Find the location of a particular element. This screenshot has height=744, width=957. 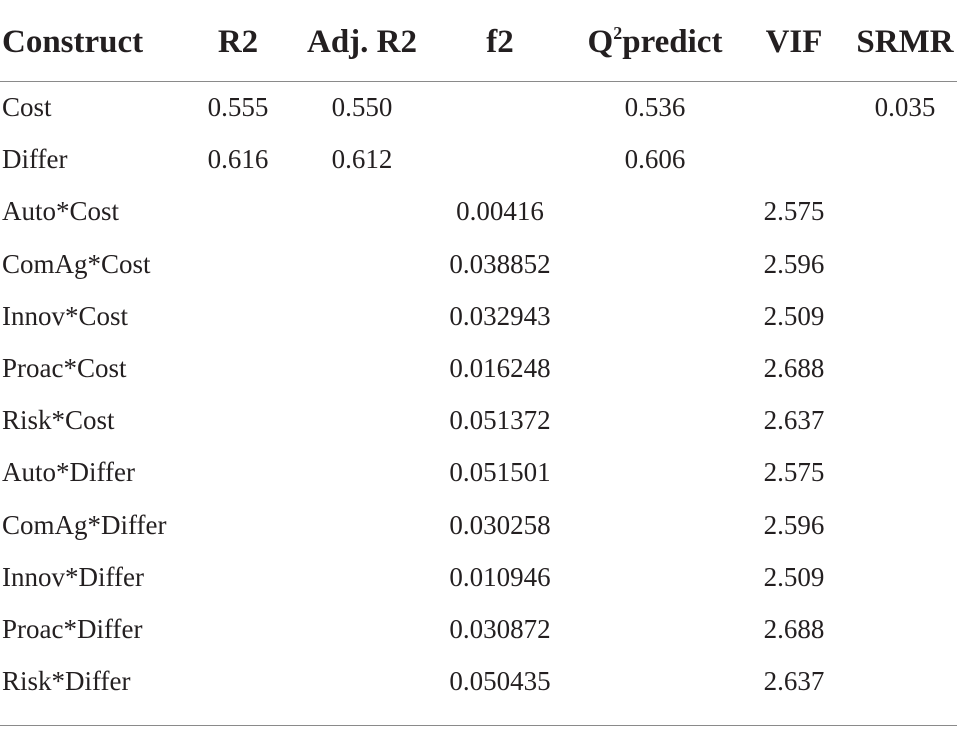

header-q2-letter: Q is located at coordinates (600, 42).